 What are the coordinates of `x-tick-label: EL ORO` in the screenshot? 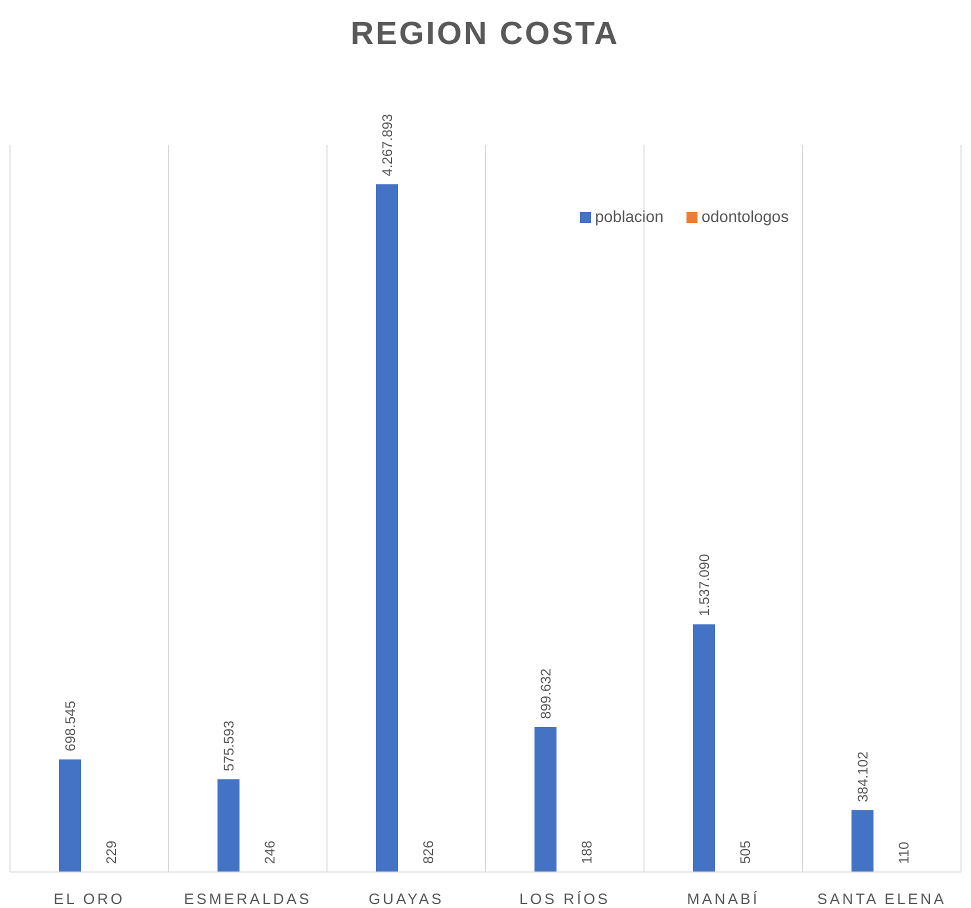 It's located at (89, 899).